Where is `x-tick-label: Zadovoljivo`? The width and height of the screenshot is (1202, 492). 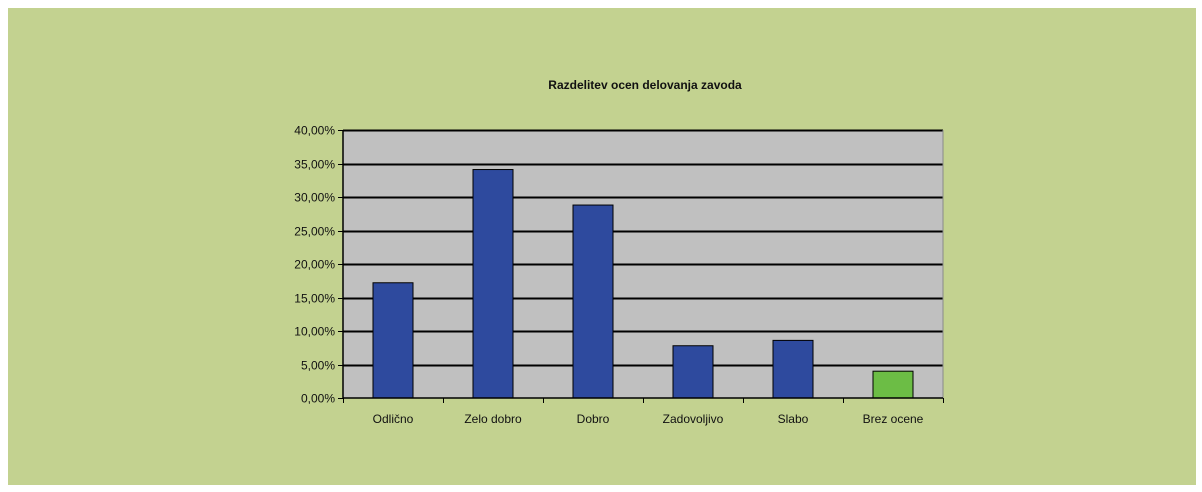 x-tick-label: Zadovoljivo is located at coordinates (693, 419).